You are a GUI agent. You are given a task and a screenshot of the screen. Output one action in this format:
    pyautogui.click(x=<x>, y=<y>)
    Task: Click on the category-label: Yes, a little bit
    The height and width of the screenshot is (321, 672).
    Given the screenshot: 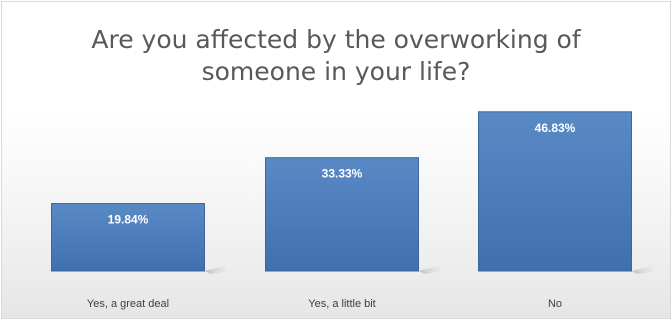 What is the action you would take?
    pyautogui.click(x=341, y=304)
    